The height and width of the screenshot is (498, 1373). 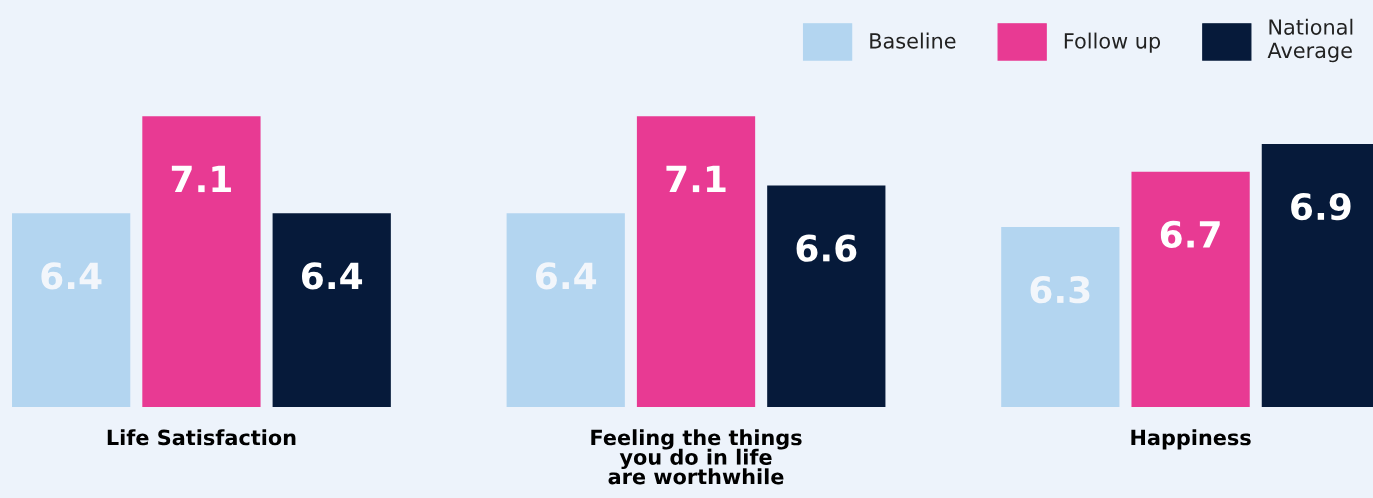 What do you see at coordinates (1191, 439) in the screenshot?
I see `x-tick-label: Happiness` at bounding box center [1191, 439].